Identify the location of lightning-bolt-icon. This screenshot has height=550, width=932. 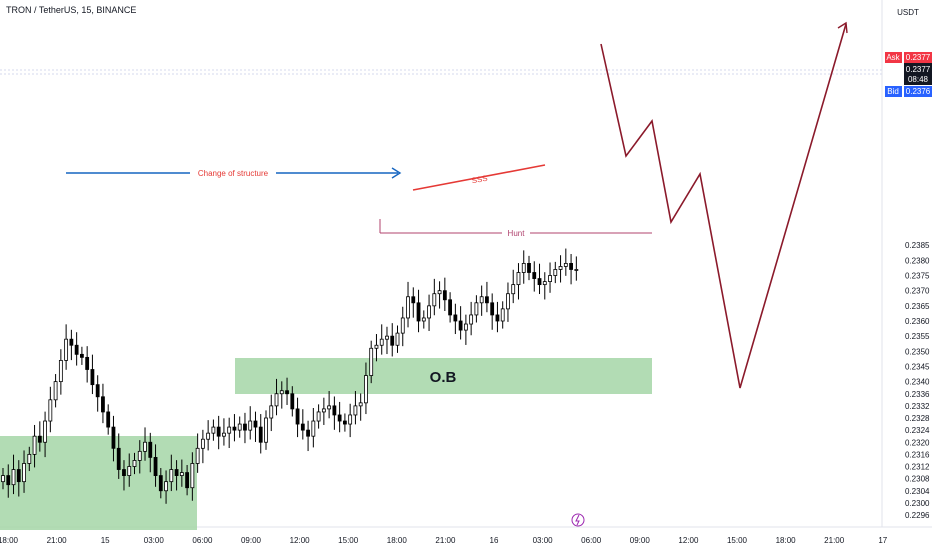
(577, 520).